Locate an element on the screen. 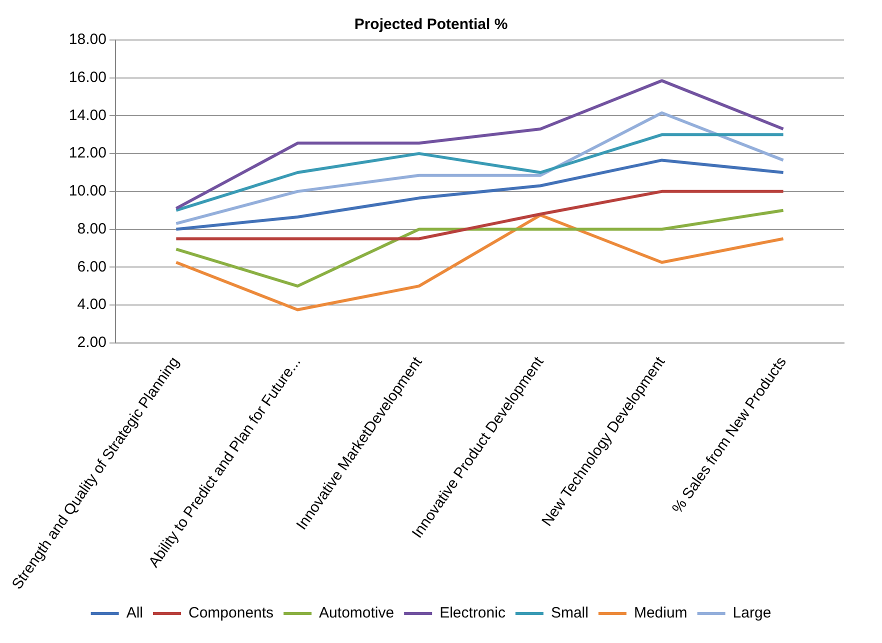 This screenshot has width=882, height=643. y-tick-label: 10.00 is located at coordinates (87, 191).